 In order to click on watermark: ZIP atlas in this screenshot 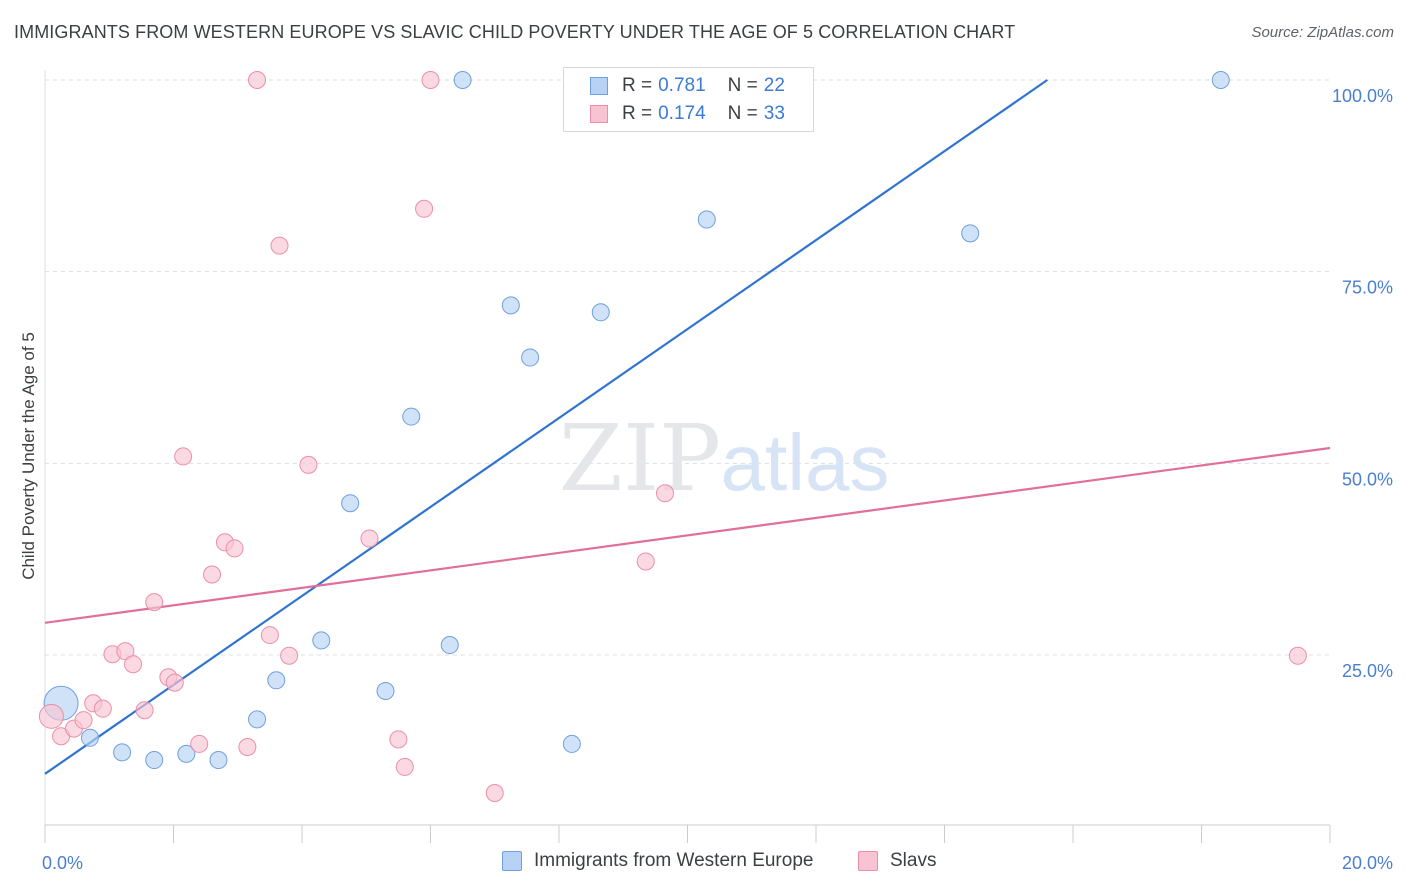, I will do `click(724, 458)`.